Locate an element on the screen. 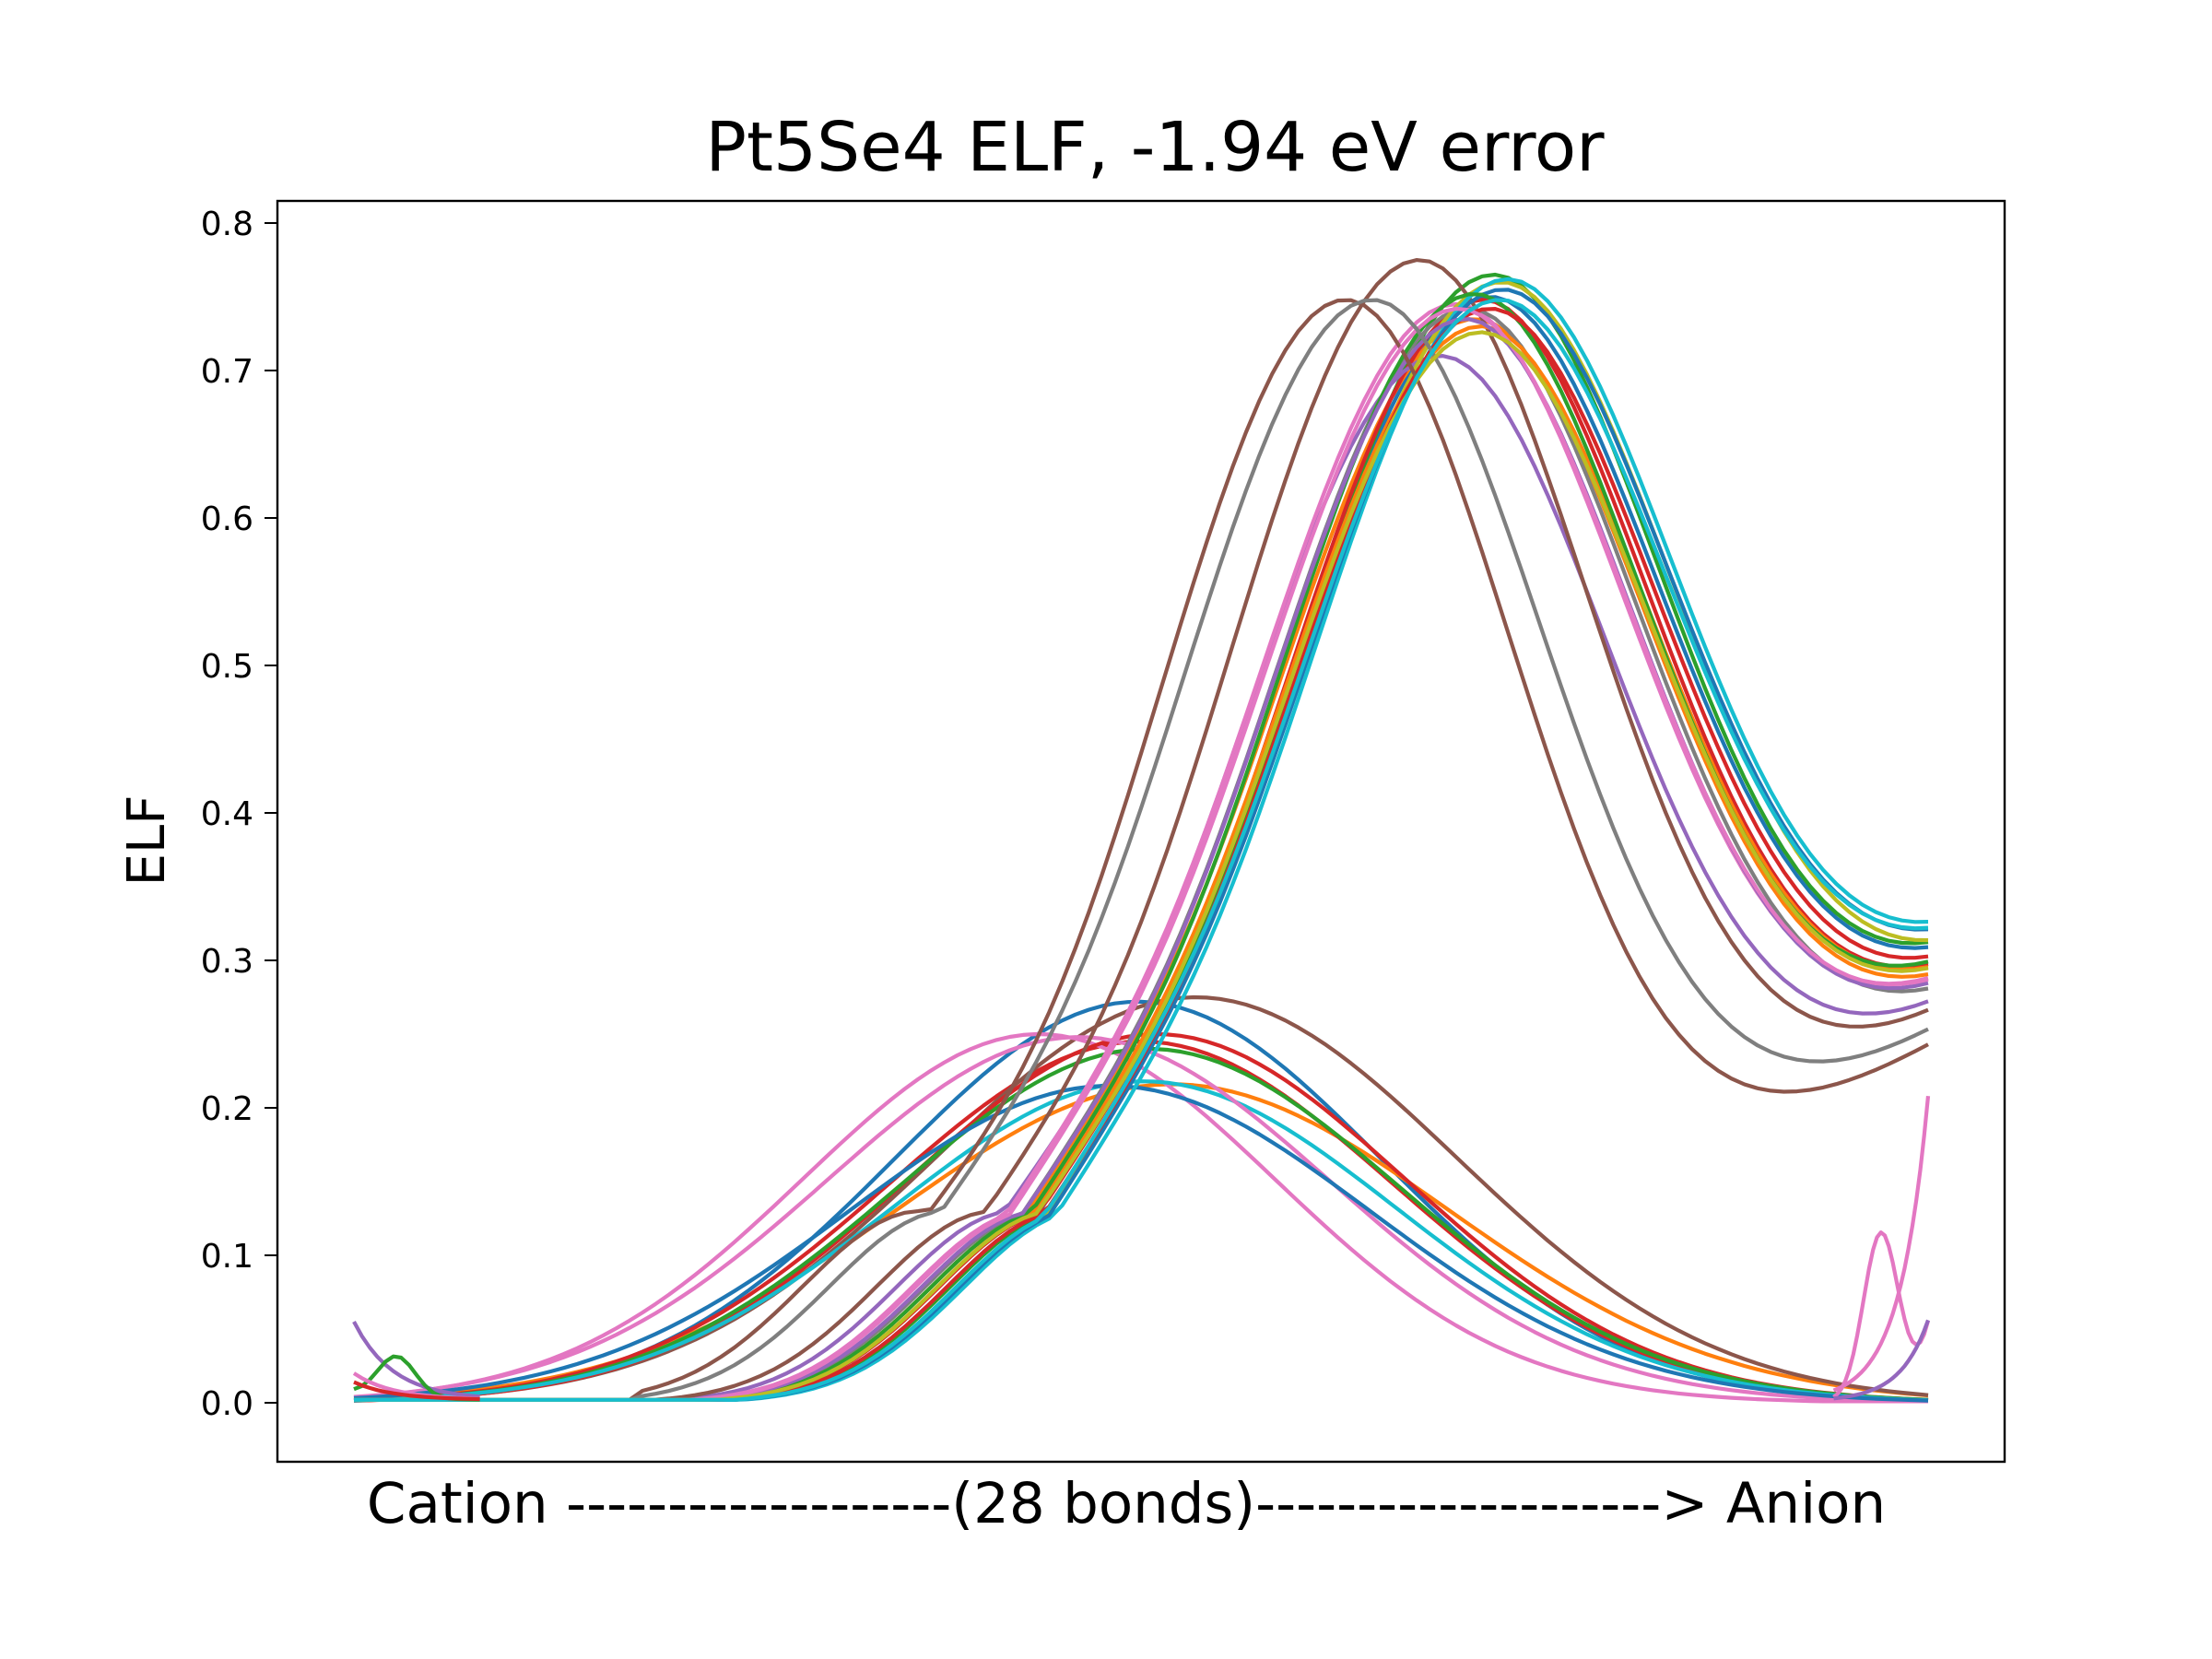 This screenshot has height=1659, width=2212. y-tick-label: 0.2 is located at coordinates (227, 1109).